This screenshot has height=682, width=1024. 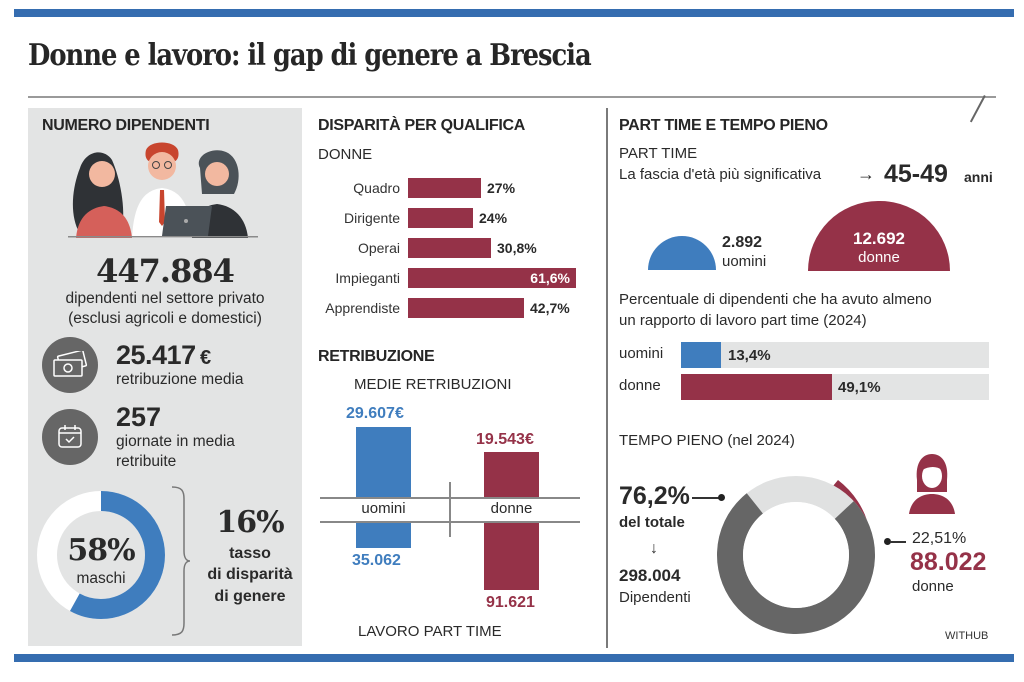 I want to click on salary-unit: €, so click(x=206, y=358).